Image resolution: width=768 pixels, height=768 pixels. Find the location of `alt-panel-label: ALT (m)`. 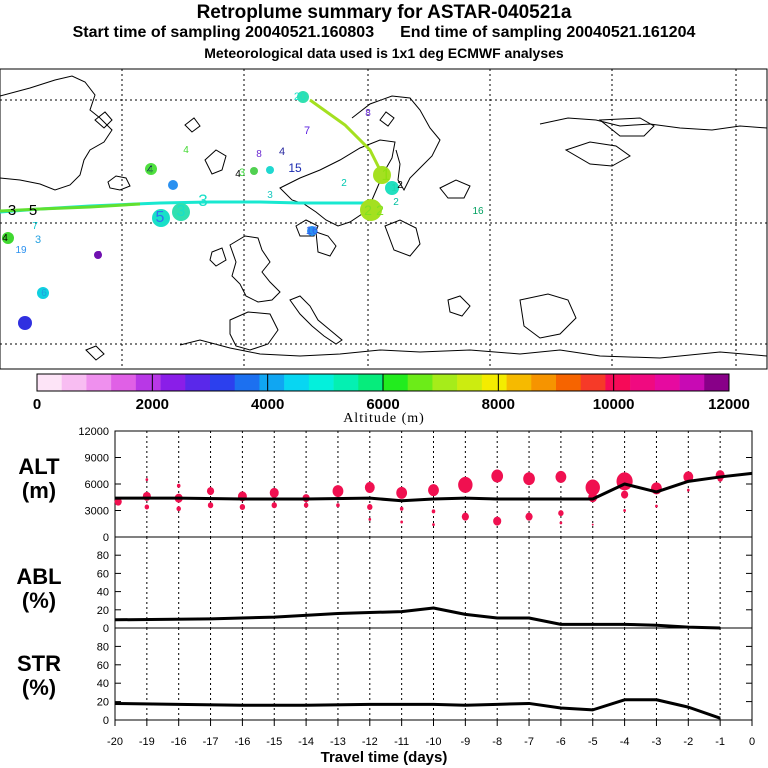

alt-panel-label: ALT (m) is located at coordinates (39, 478).